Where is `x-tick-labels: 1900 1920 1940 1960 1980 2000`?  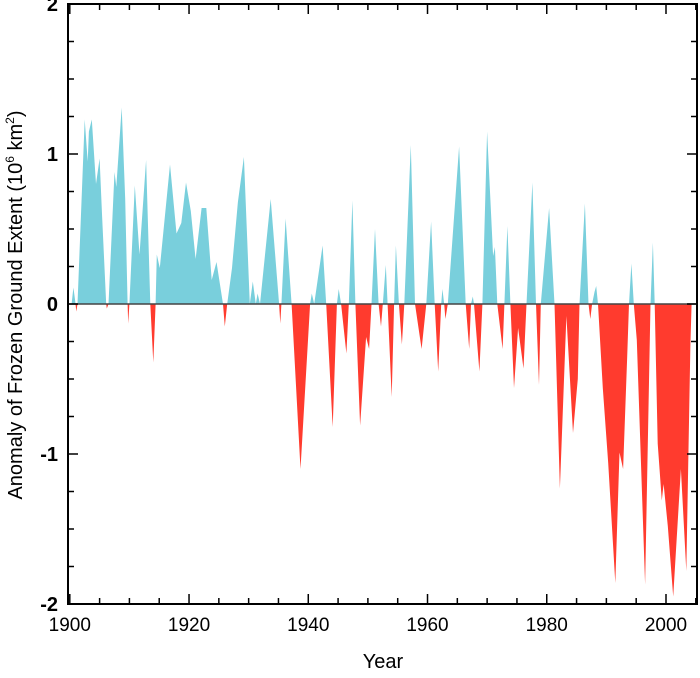
x-tick-labels: 1900 1920 1940 1960 1980 2000 is located at coordinates (368, 625).